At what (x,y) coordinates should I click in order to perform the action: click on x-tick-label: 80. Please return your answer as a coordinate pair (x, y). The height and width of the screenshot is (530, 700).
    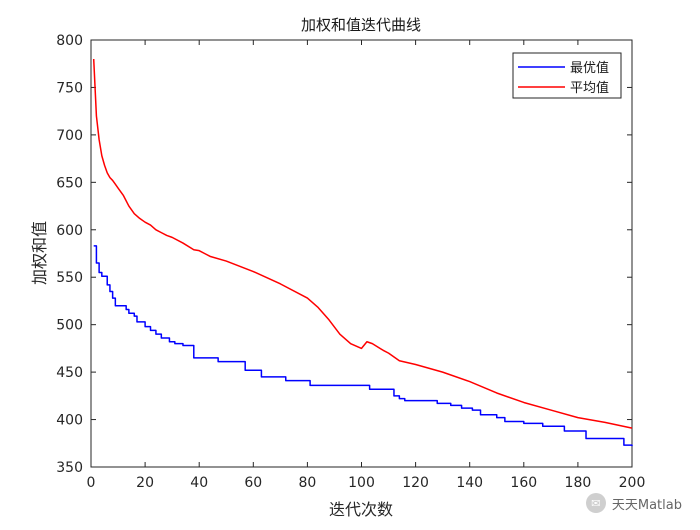
    Looking at the image, I should click on (307, 483).